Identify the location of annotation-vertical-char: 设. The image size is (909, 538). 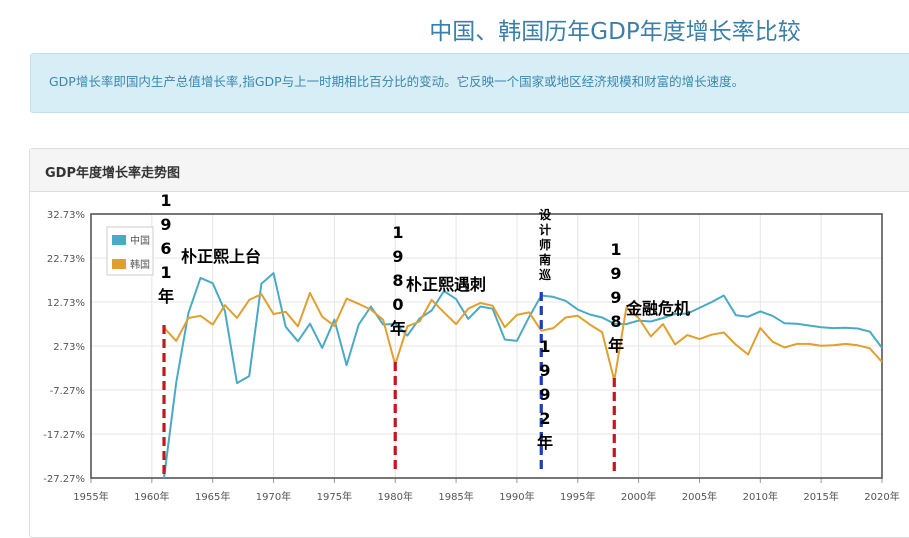
(545, 214).